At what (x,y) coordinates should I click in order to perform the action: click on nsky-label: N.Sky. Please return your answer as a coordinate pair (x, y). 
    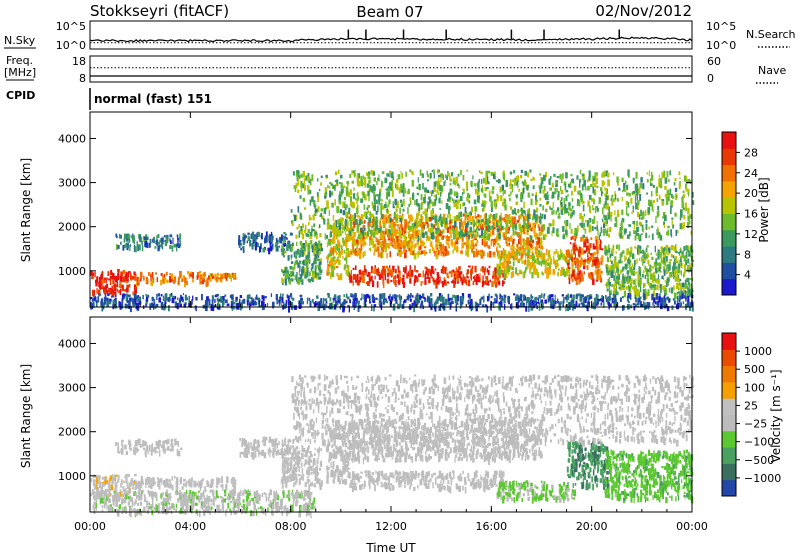
    Looking at the image, I should click on (20, 40).